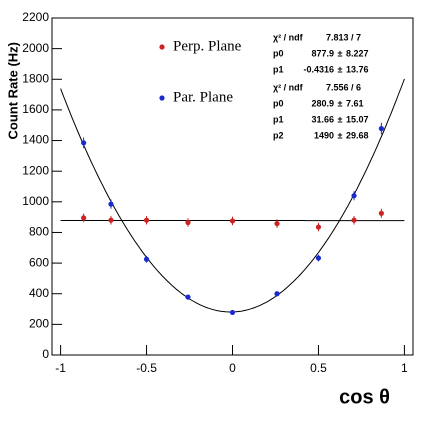 This screenshot has width=436, height=423. Describe the element at coordinates (35, 78) in the screenshot. I see `y-tick-label: 1800` at that location.